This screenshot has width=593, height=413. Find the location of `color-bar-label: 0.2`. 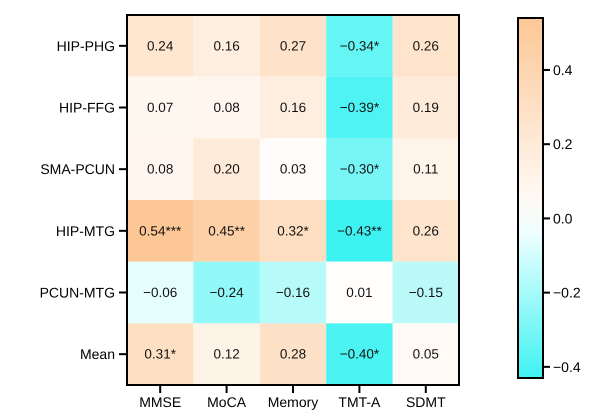

color-bar-label: 0.2 is located at coordinates (563, 144).